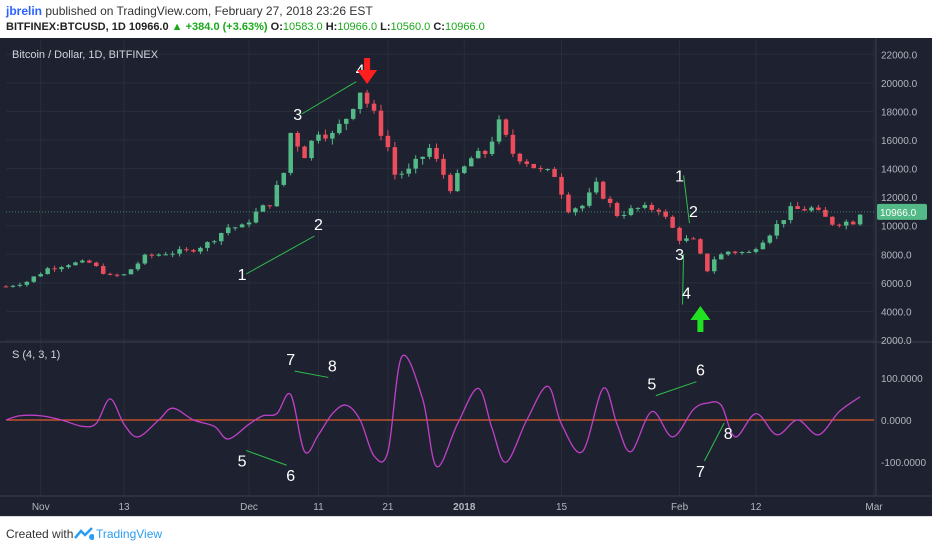  Describe the element at coordinates (249, 507) in the screenshot. I see `time-tick-label: Dec` at that location.